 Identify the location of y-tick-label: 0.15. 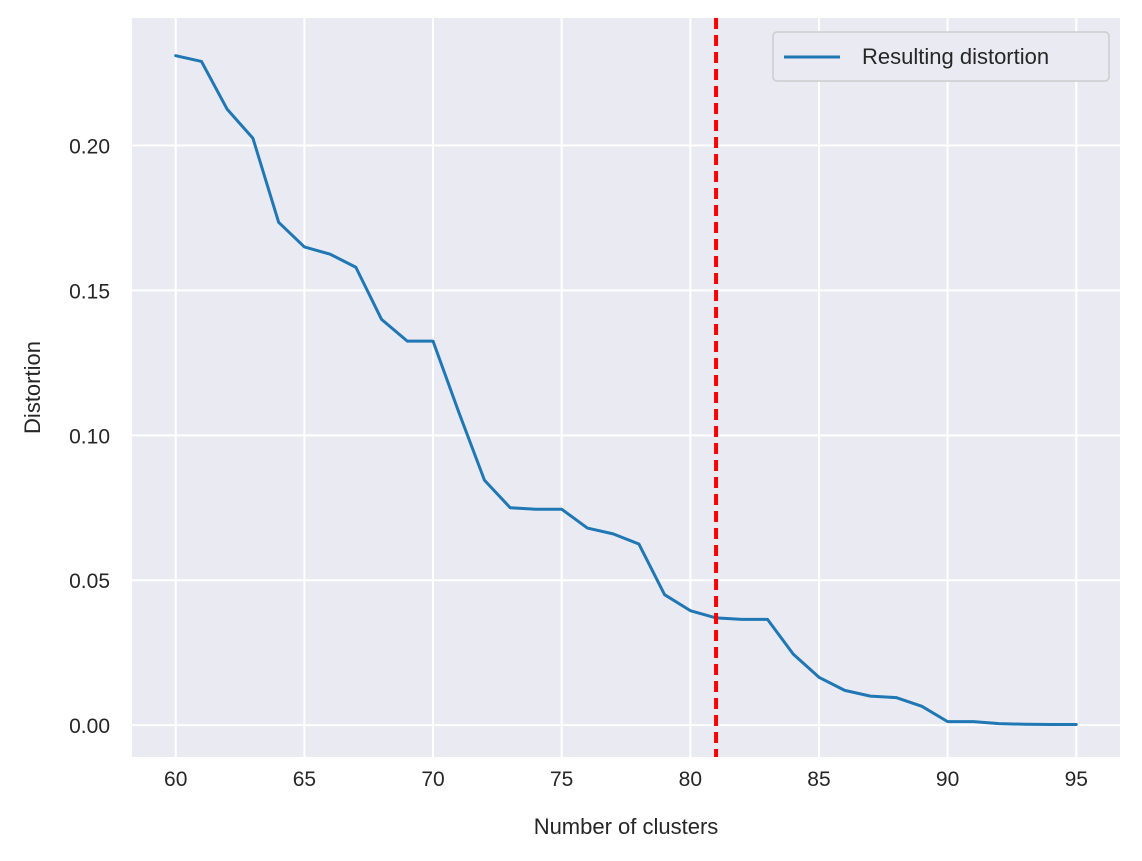
(89, 291).